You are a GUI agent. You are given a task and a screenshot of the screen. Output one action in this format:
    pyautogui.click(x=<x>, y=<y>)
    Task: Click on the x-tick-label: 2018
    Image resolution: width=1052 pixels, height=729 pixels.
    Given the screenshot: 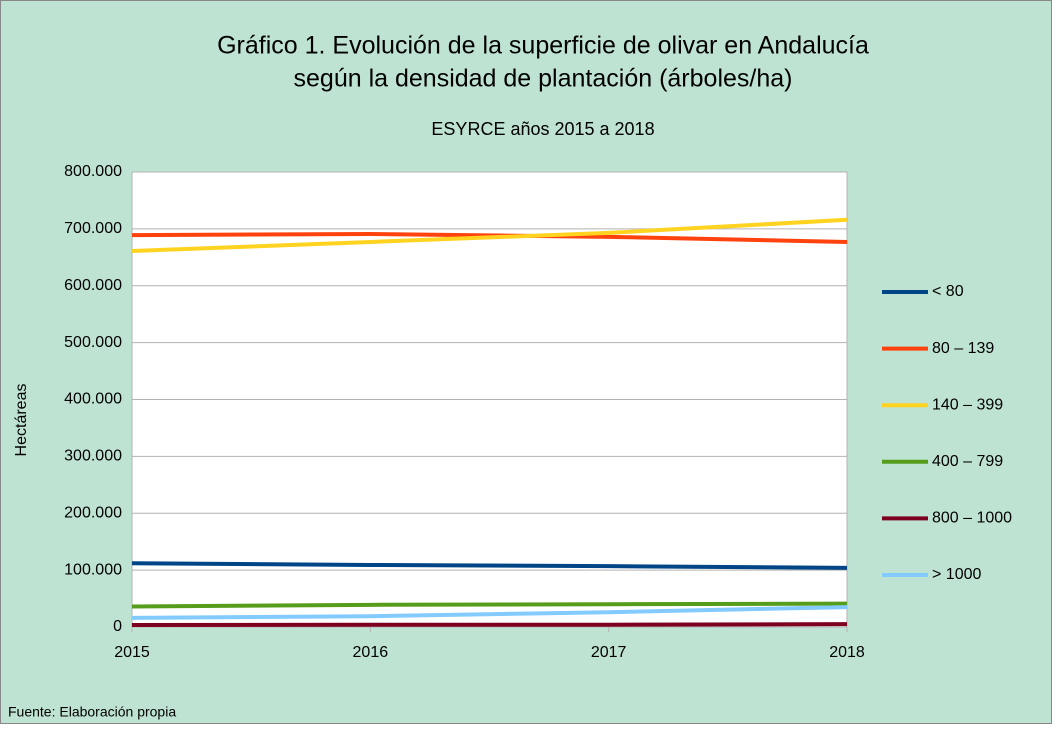 What is the action you would take?
    pyautogui.click(x=847, y=652)
    